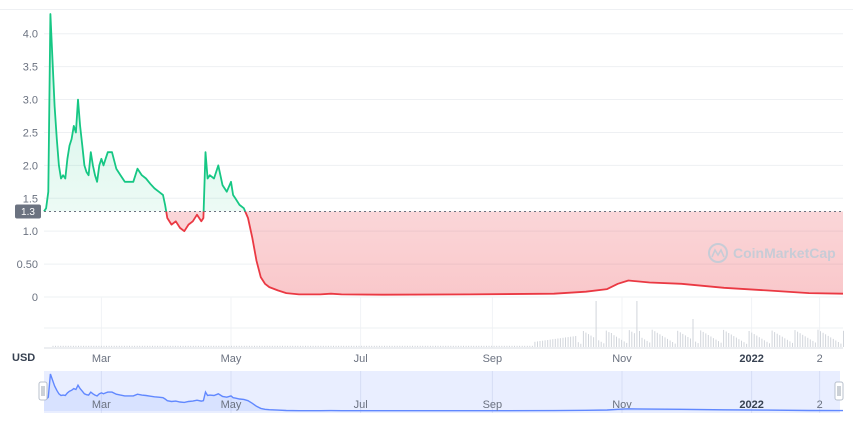 The height and width of the screenshot is (423, 853). I want to click on navigator-right-handle-body, so click(839, 391).